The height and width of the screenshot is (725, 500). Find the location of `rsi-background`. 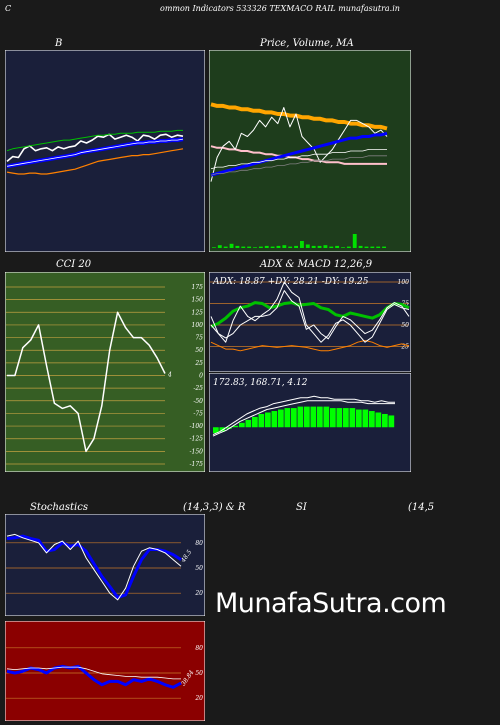

rsi-background is located at coordinates (105, 671).